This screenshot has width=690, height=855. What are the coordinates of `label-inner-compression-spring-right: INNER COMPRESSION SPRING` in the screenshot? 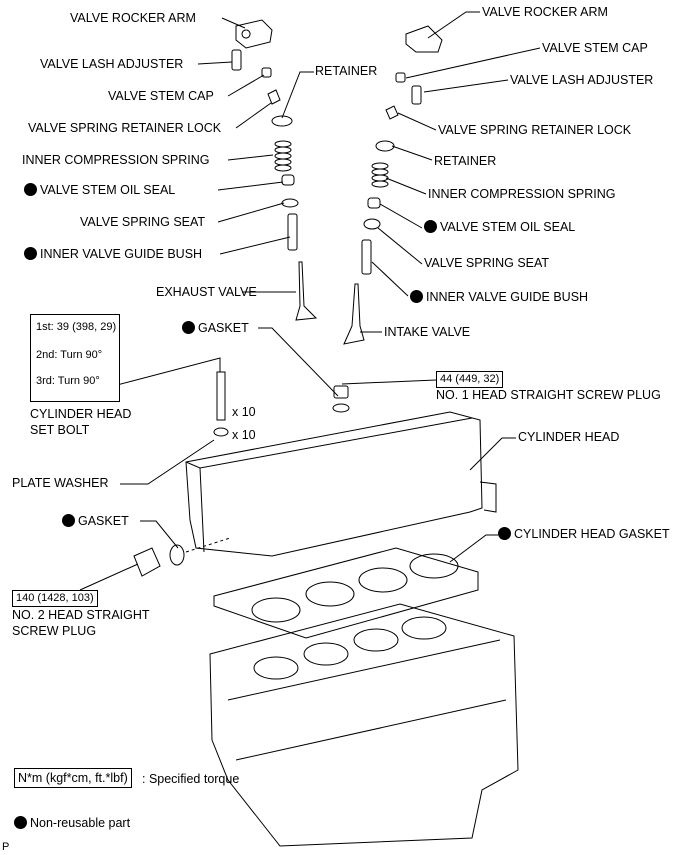 It's located at (522, 194).